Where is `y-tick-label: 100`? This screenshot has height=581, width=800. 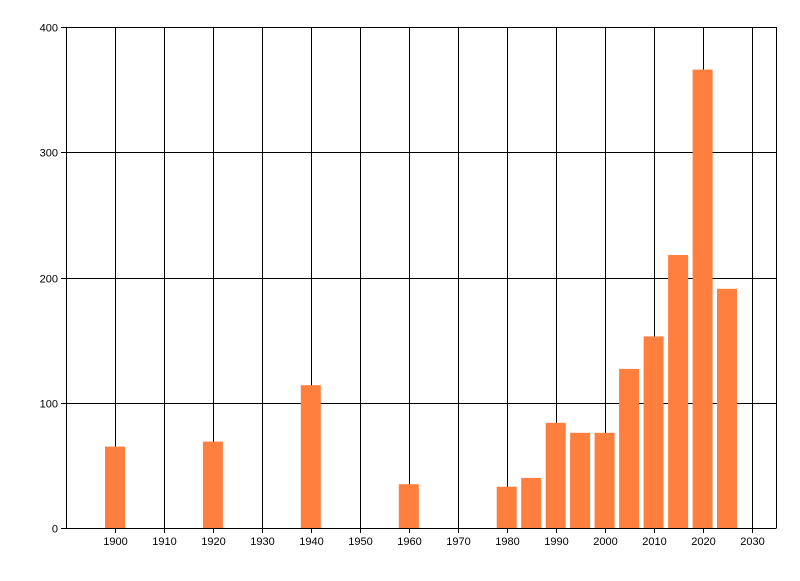
y-tick-label: 100 is located at coordinates (49, 405).